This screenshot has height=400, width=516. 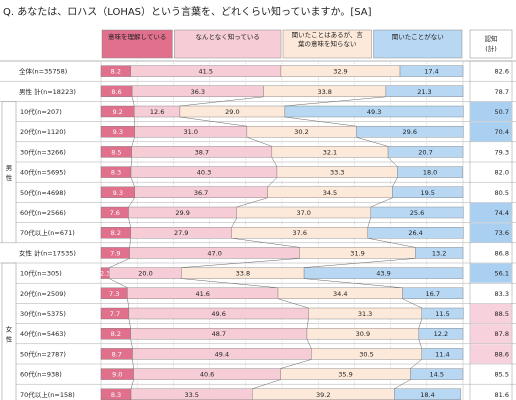 I want to click on recognition-value: 88.5, so click(x=502, y=314).